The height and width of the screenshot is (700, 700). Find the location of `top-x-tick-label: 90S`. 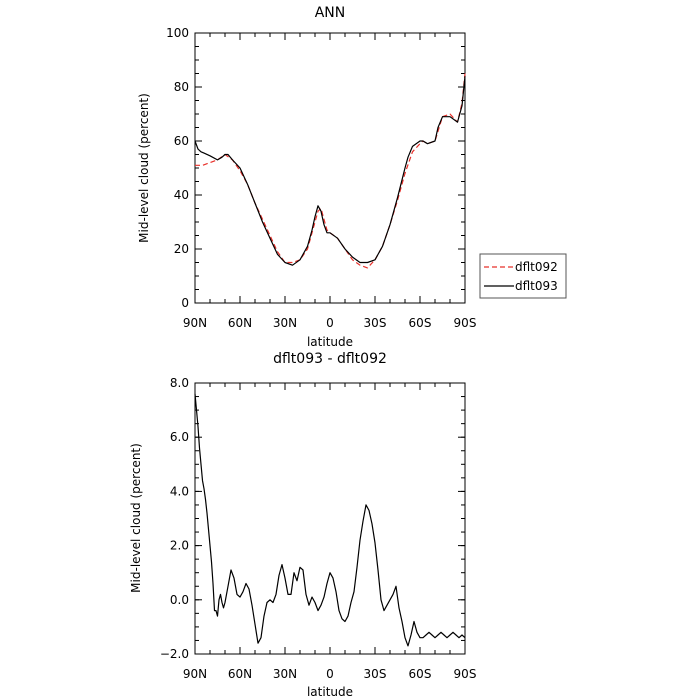

top-x-tick-label: 90S is located at coordinates (465, 323).